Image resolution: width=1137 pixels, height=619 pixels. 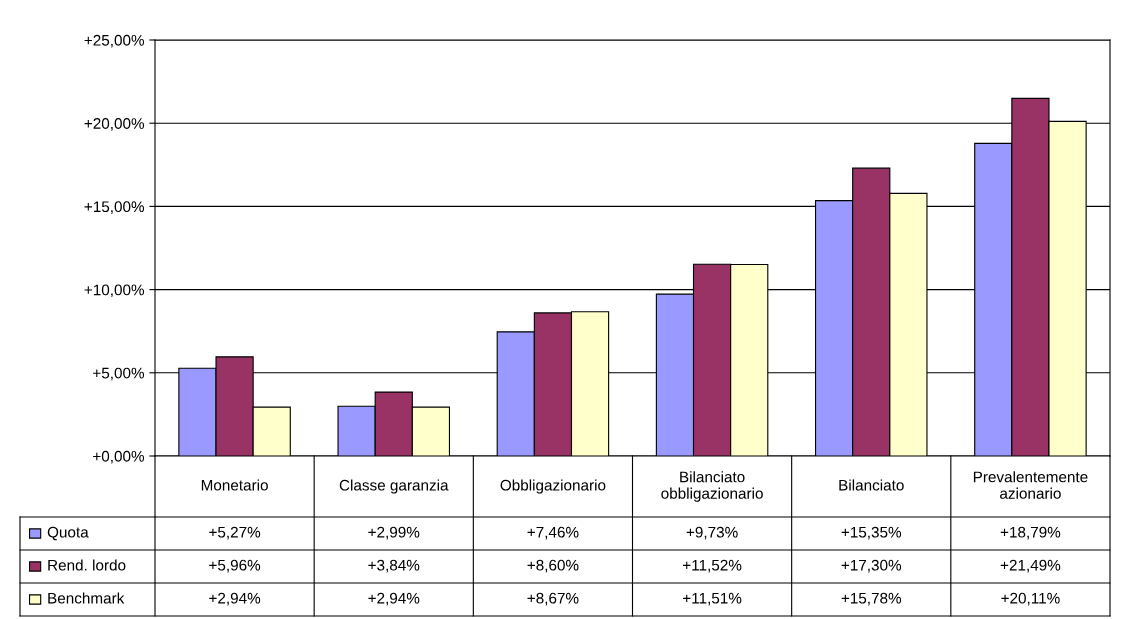 I want to click on x-tick-label: Classe garanzia, so click(x=394, y=486).